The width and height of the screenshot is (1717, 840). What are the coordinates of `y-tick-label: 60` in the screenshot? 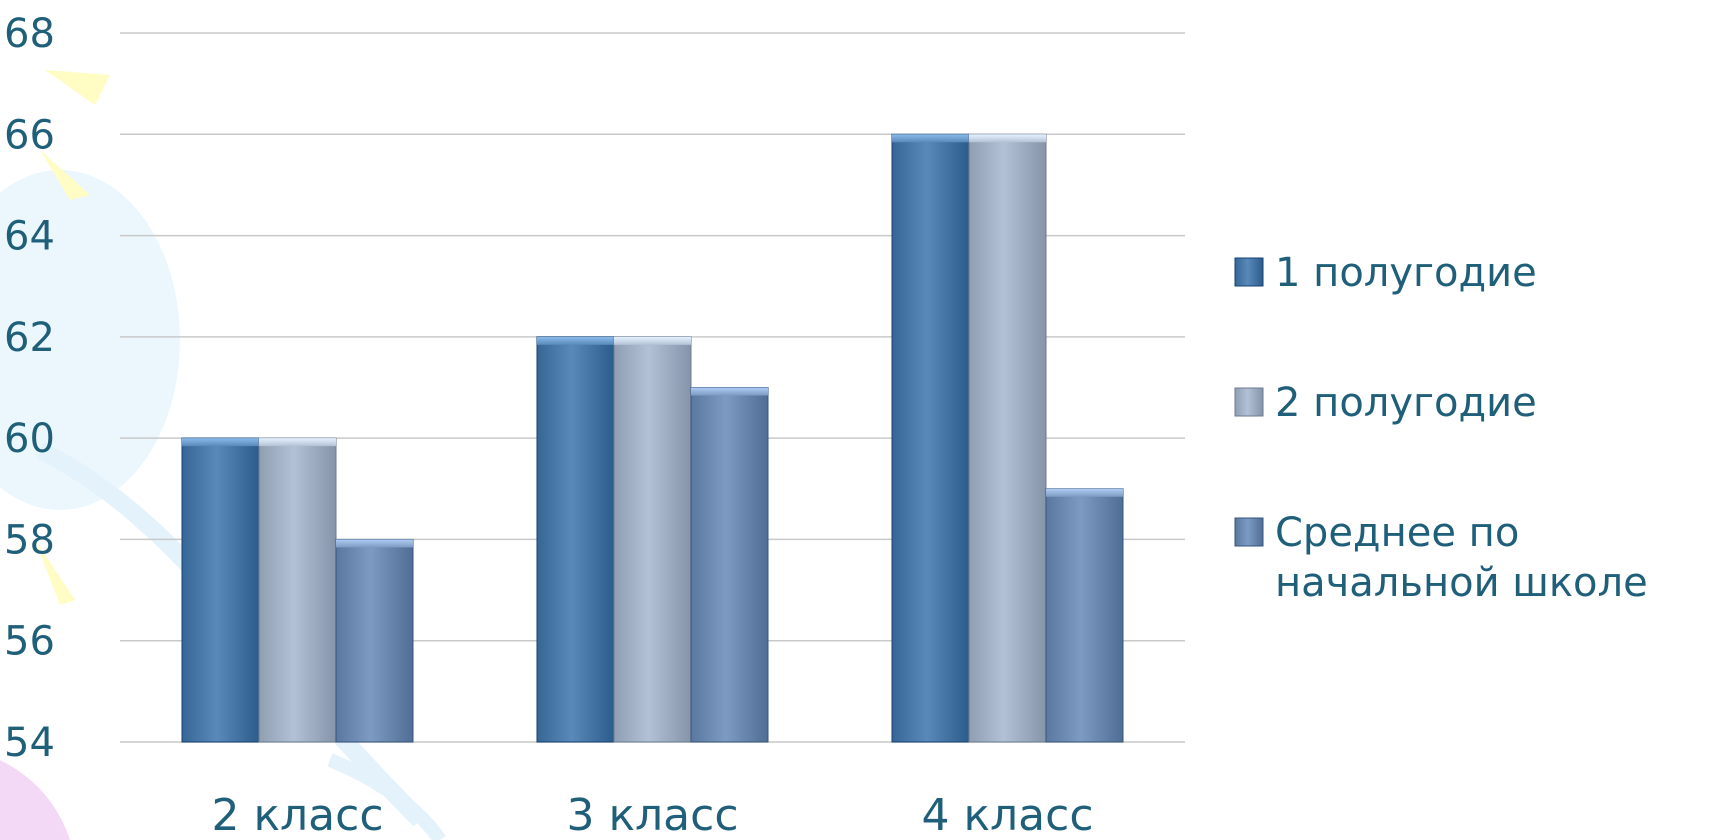 It's located at (29, 439).